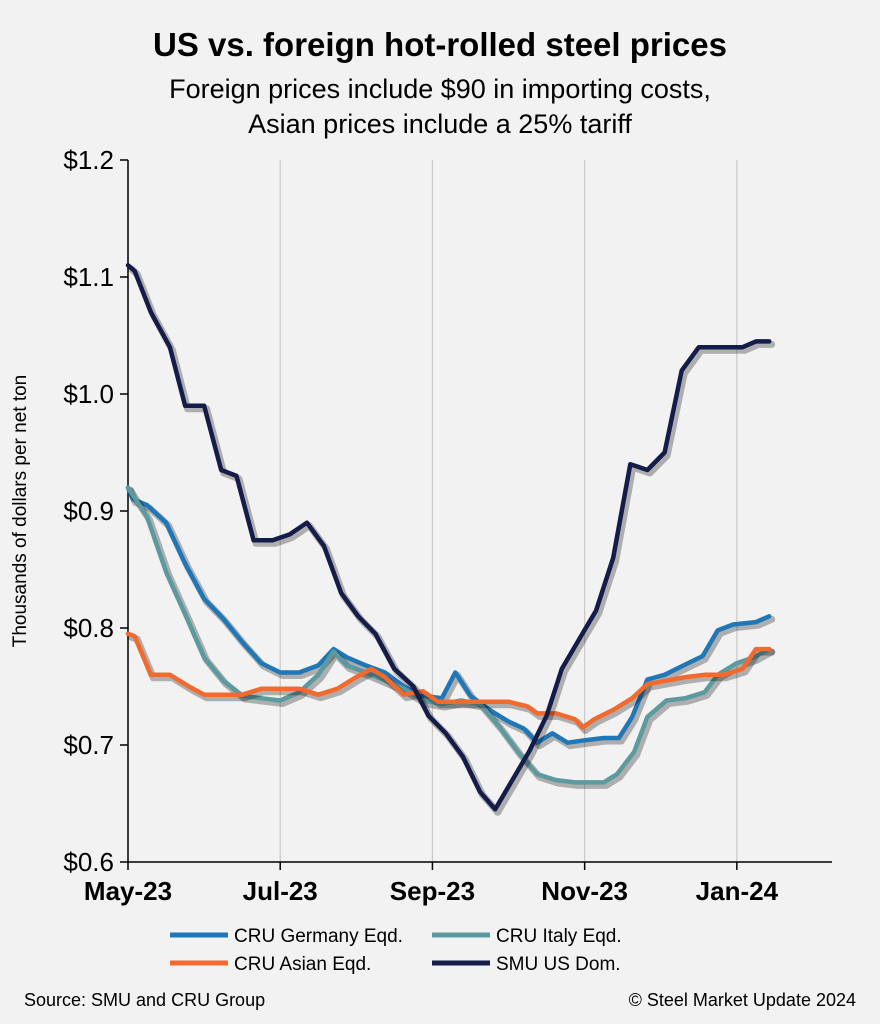 The height and width of the screenshot is (1024, 880). Describe the element at coordinates (302, 964) in the screenshot. I see `legend-label-2: CRU Asian Eqd.` at that location.